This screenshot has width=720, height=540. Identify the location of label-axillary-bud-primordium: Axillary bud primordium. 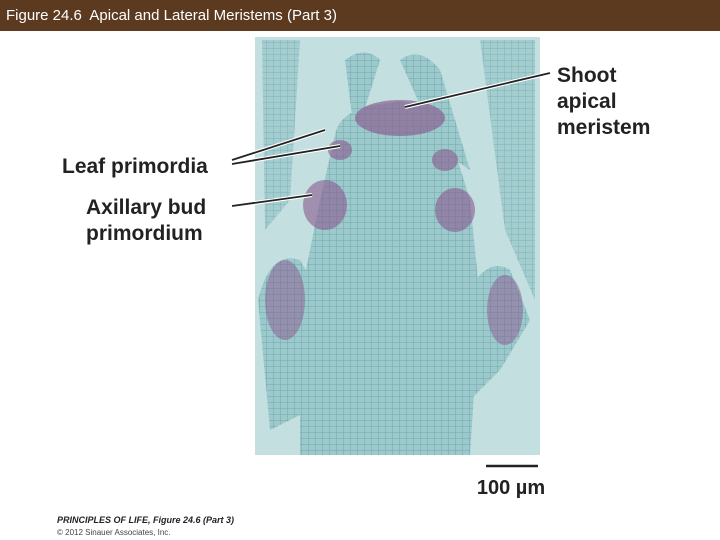
(146, 221).